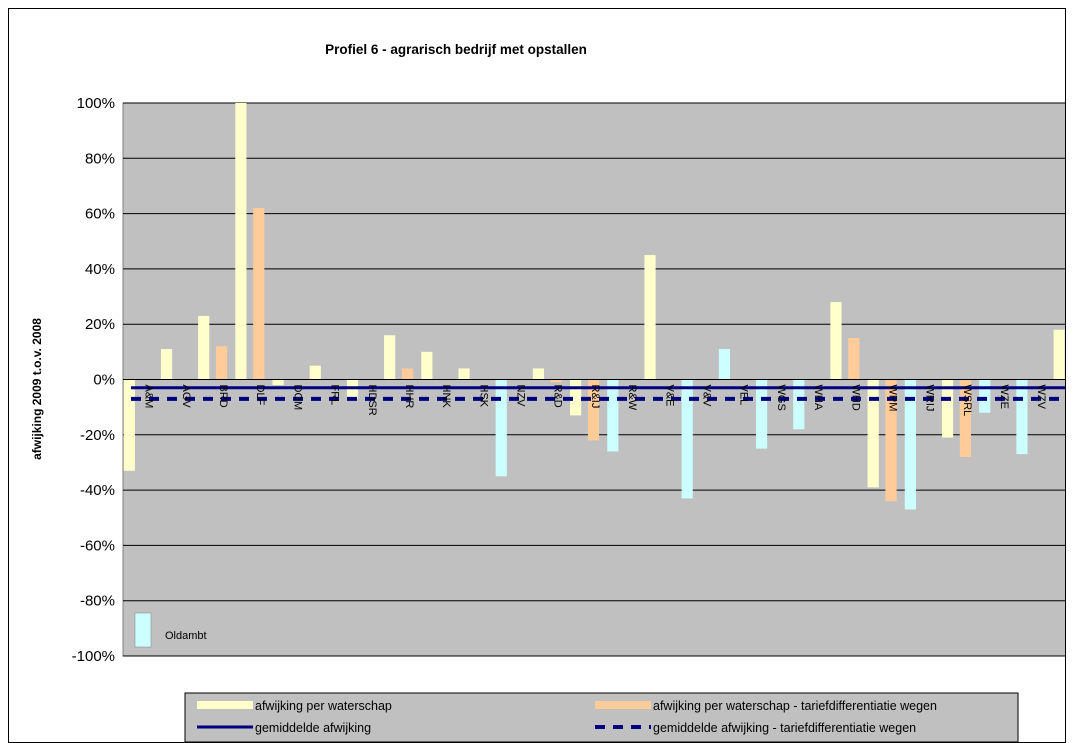  What do you see at coordinates (446, 397) in the screenshot?
I see `x-tick-label: HNK` at bounding box center [446, 397].